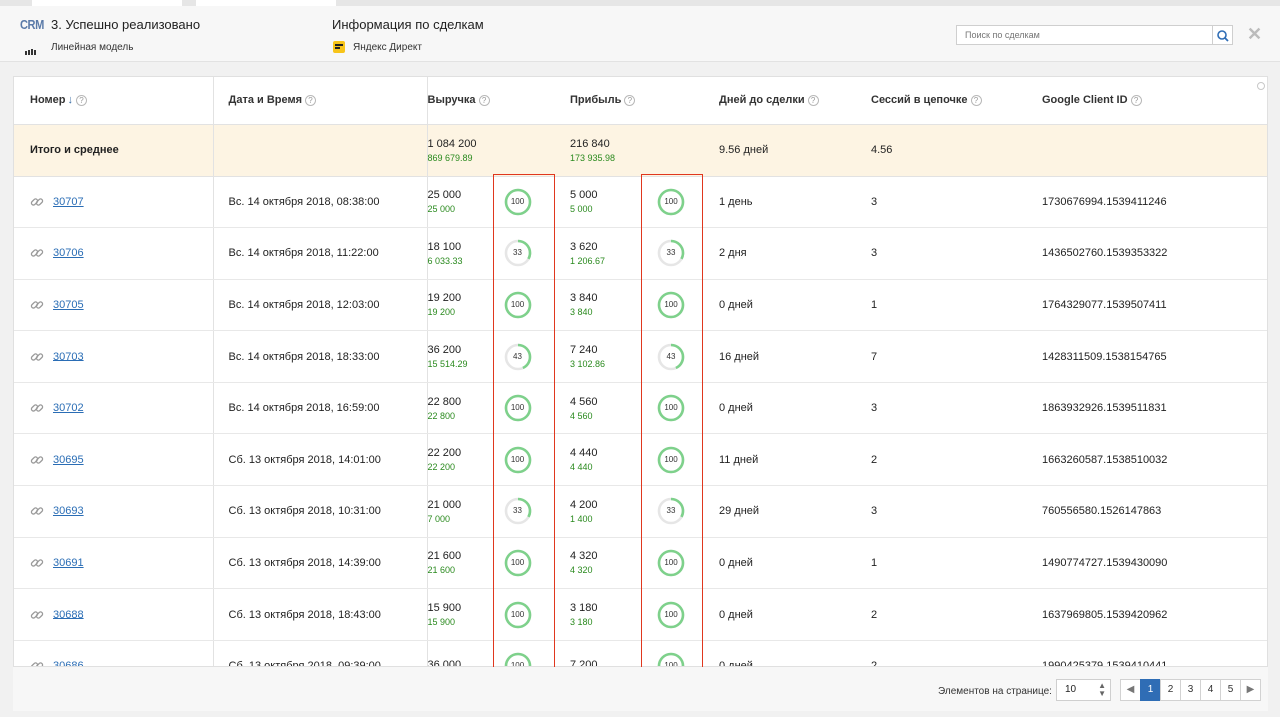 Image resolution: width=1280 pixels, height=717 pixels. I want to click on totals-sessions: 4.56, so click(956, 150).